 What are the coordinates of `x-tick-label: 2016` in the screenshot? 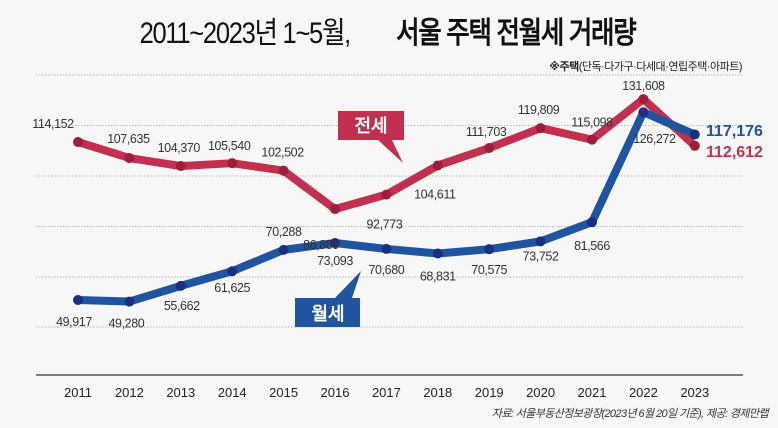 It's located at (335, 392).